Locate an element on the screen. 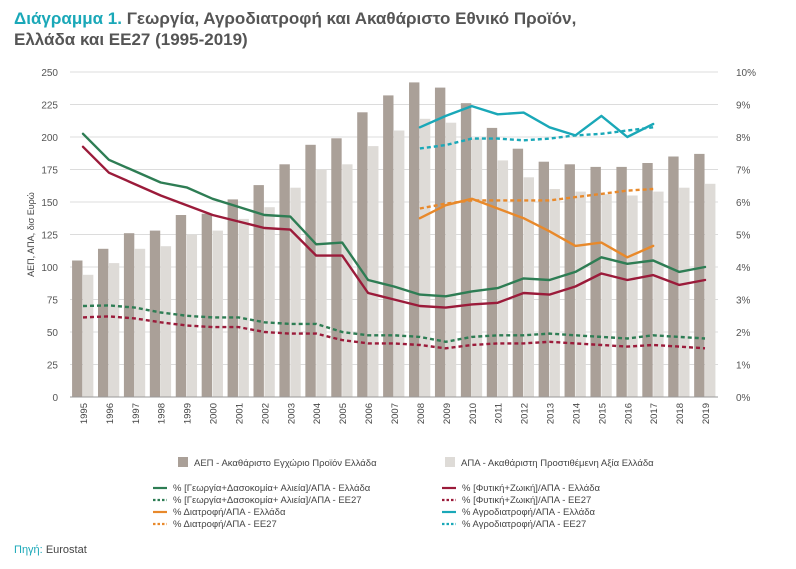 The height and width of the screenshot is (569, 796). y-tick-label: 75 is located at coordinates (53, 301).